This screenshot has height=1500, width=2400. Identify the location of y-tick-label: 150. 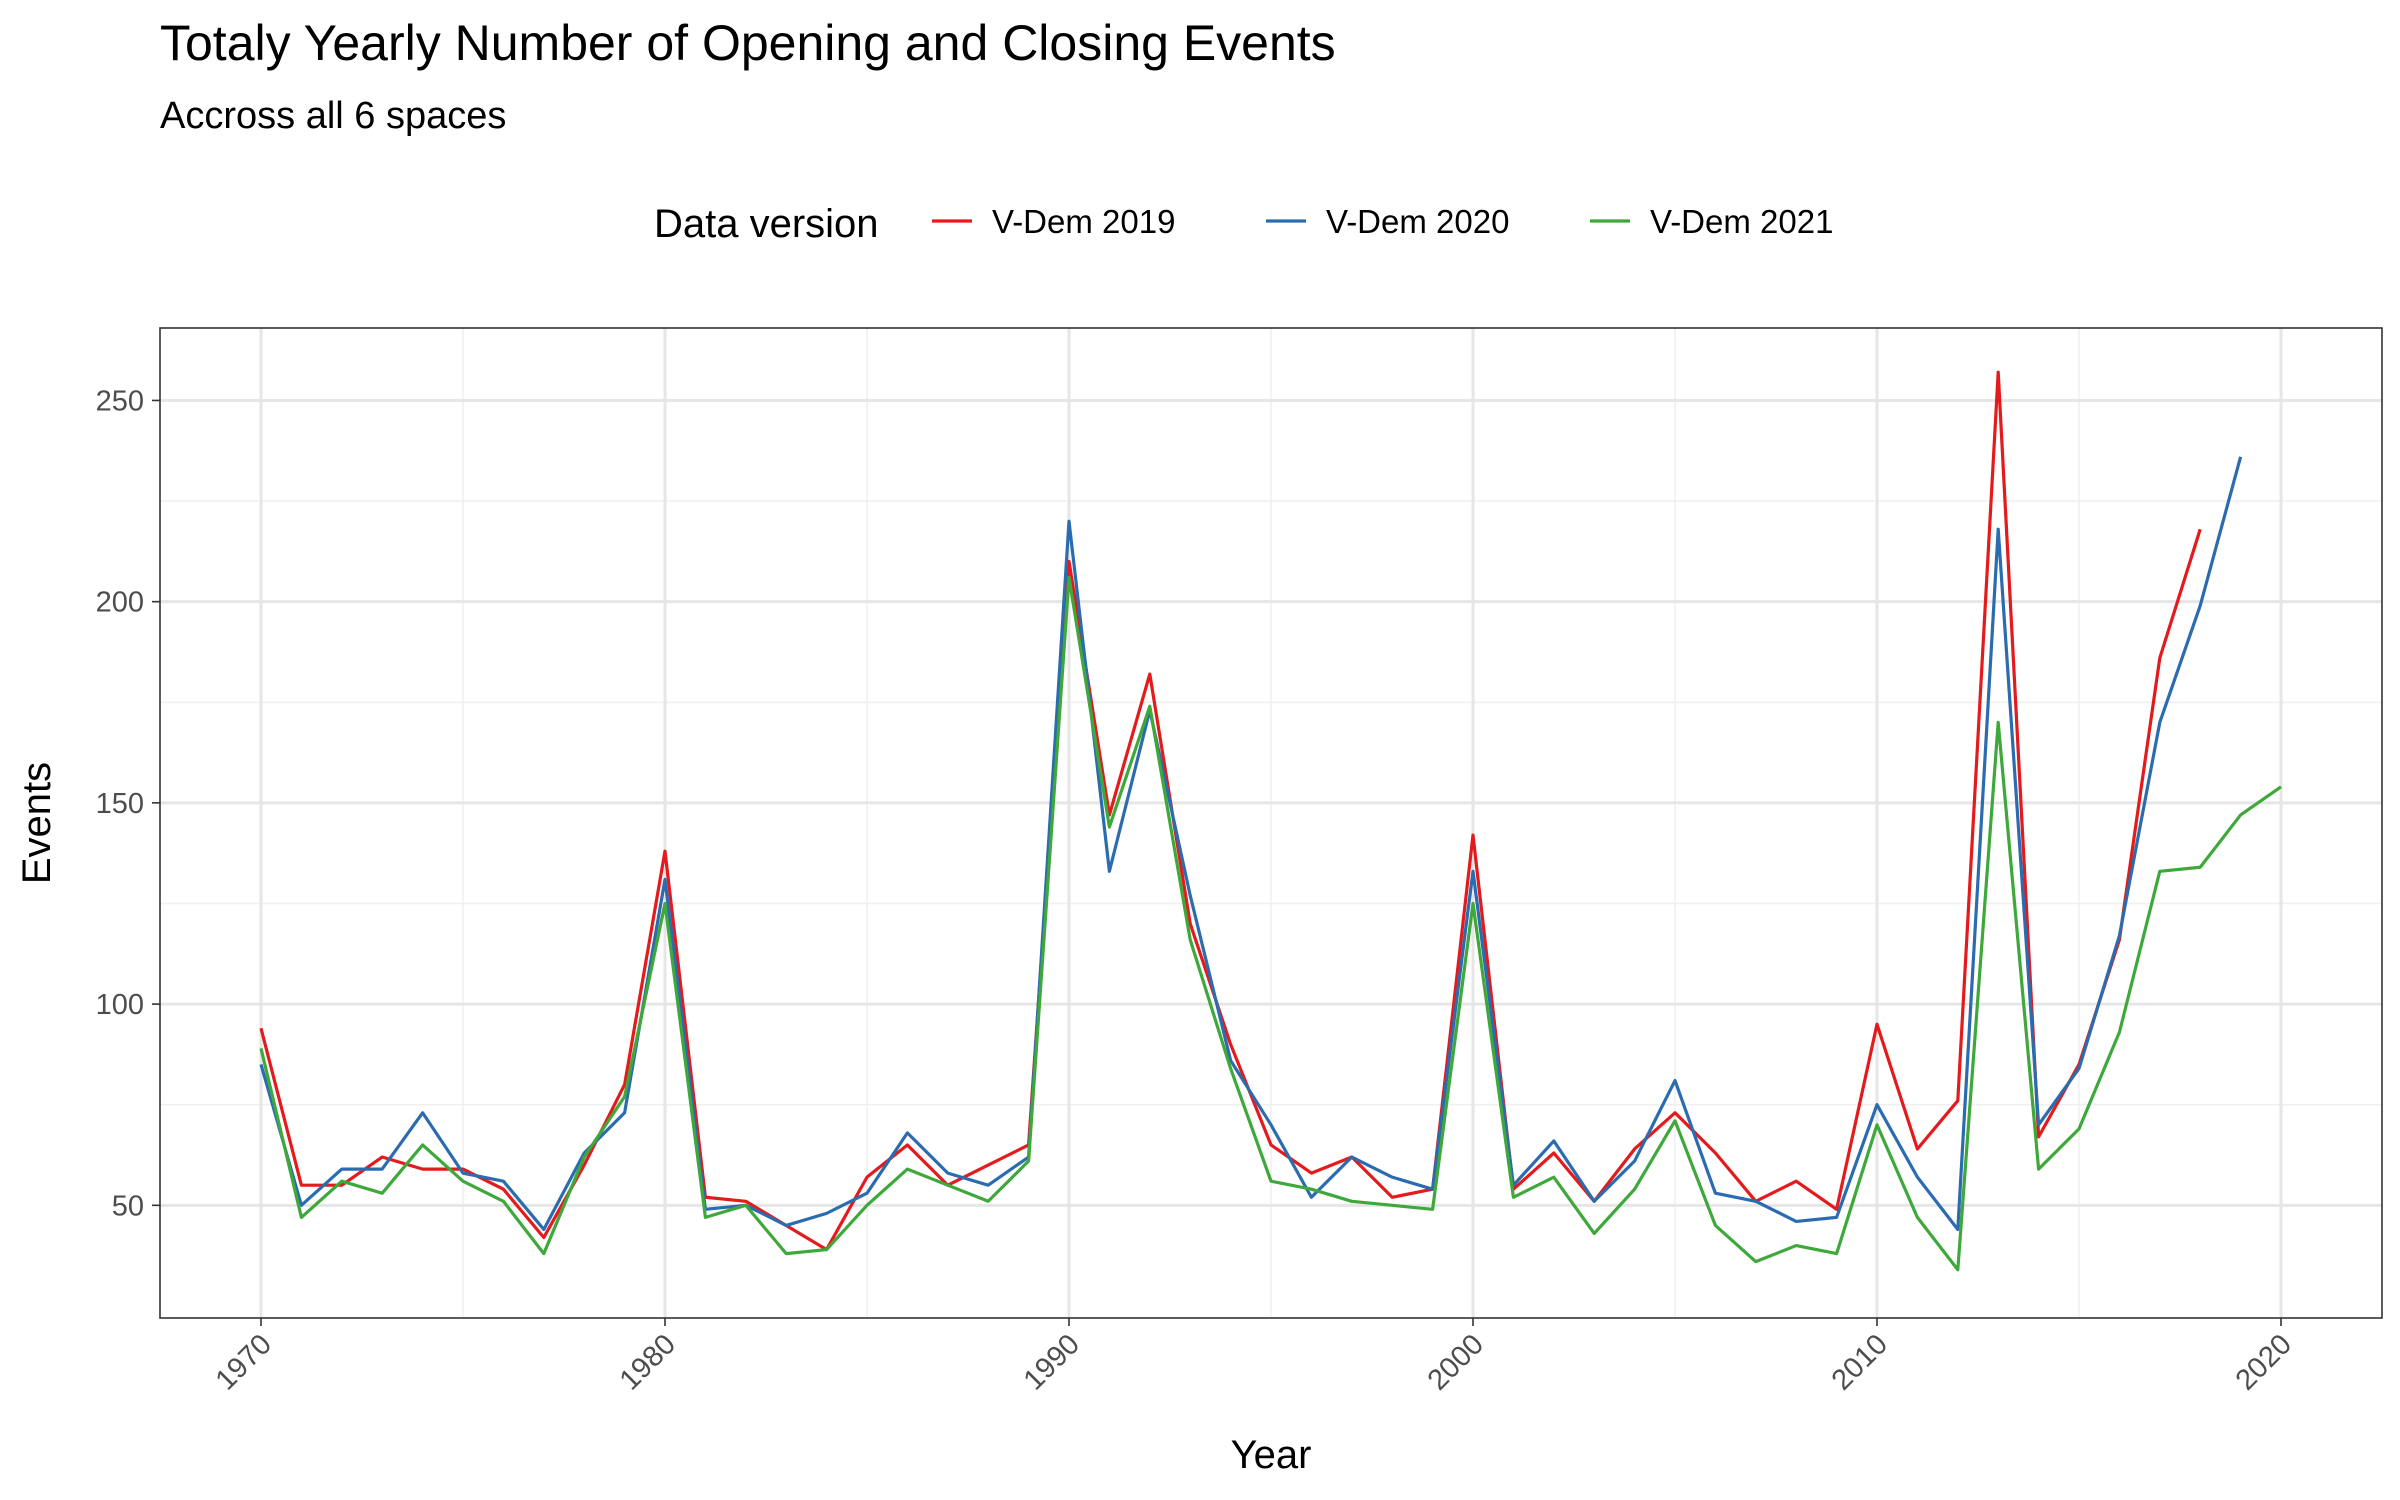
(120, 804).